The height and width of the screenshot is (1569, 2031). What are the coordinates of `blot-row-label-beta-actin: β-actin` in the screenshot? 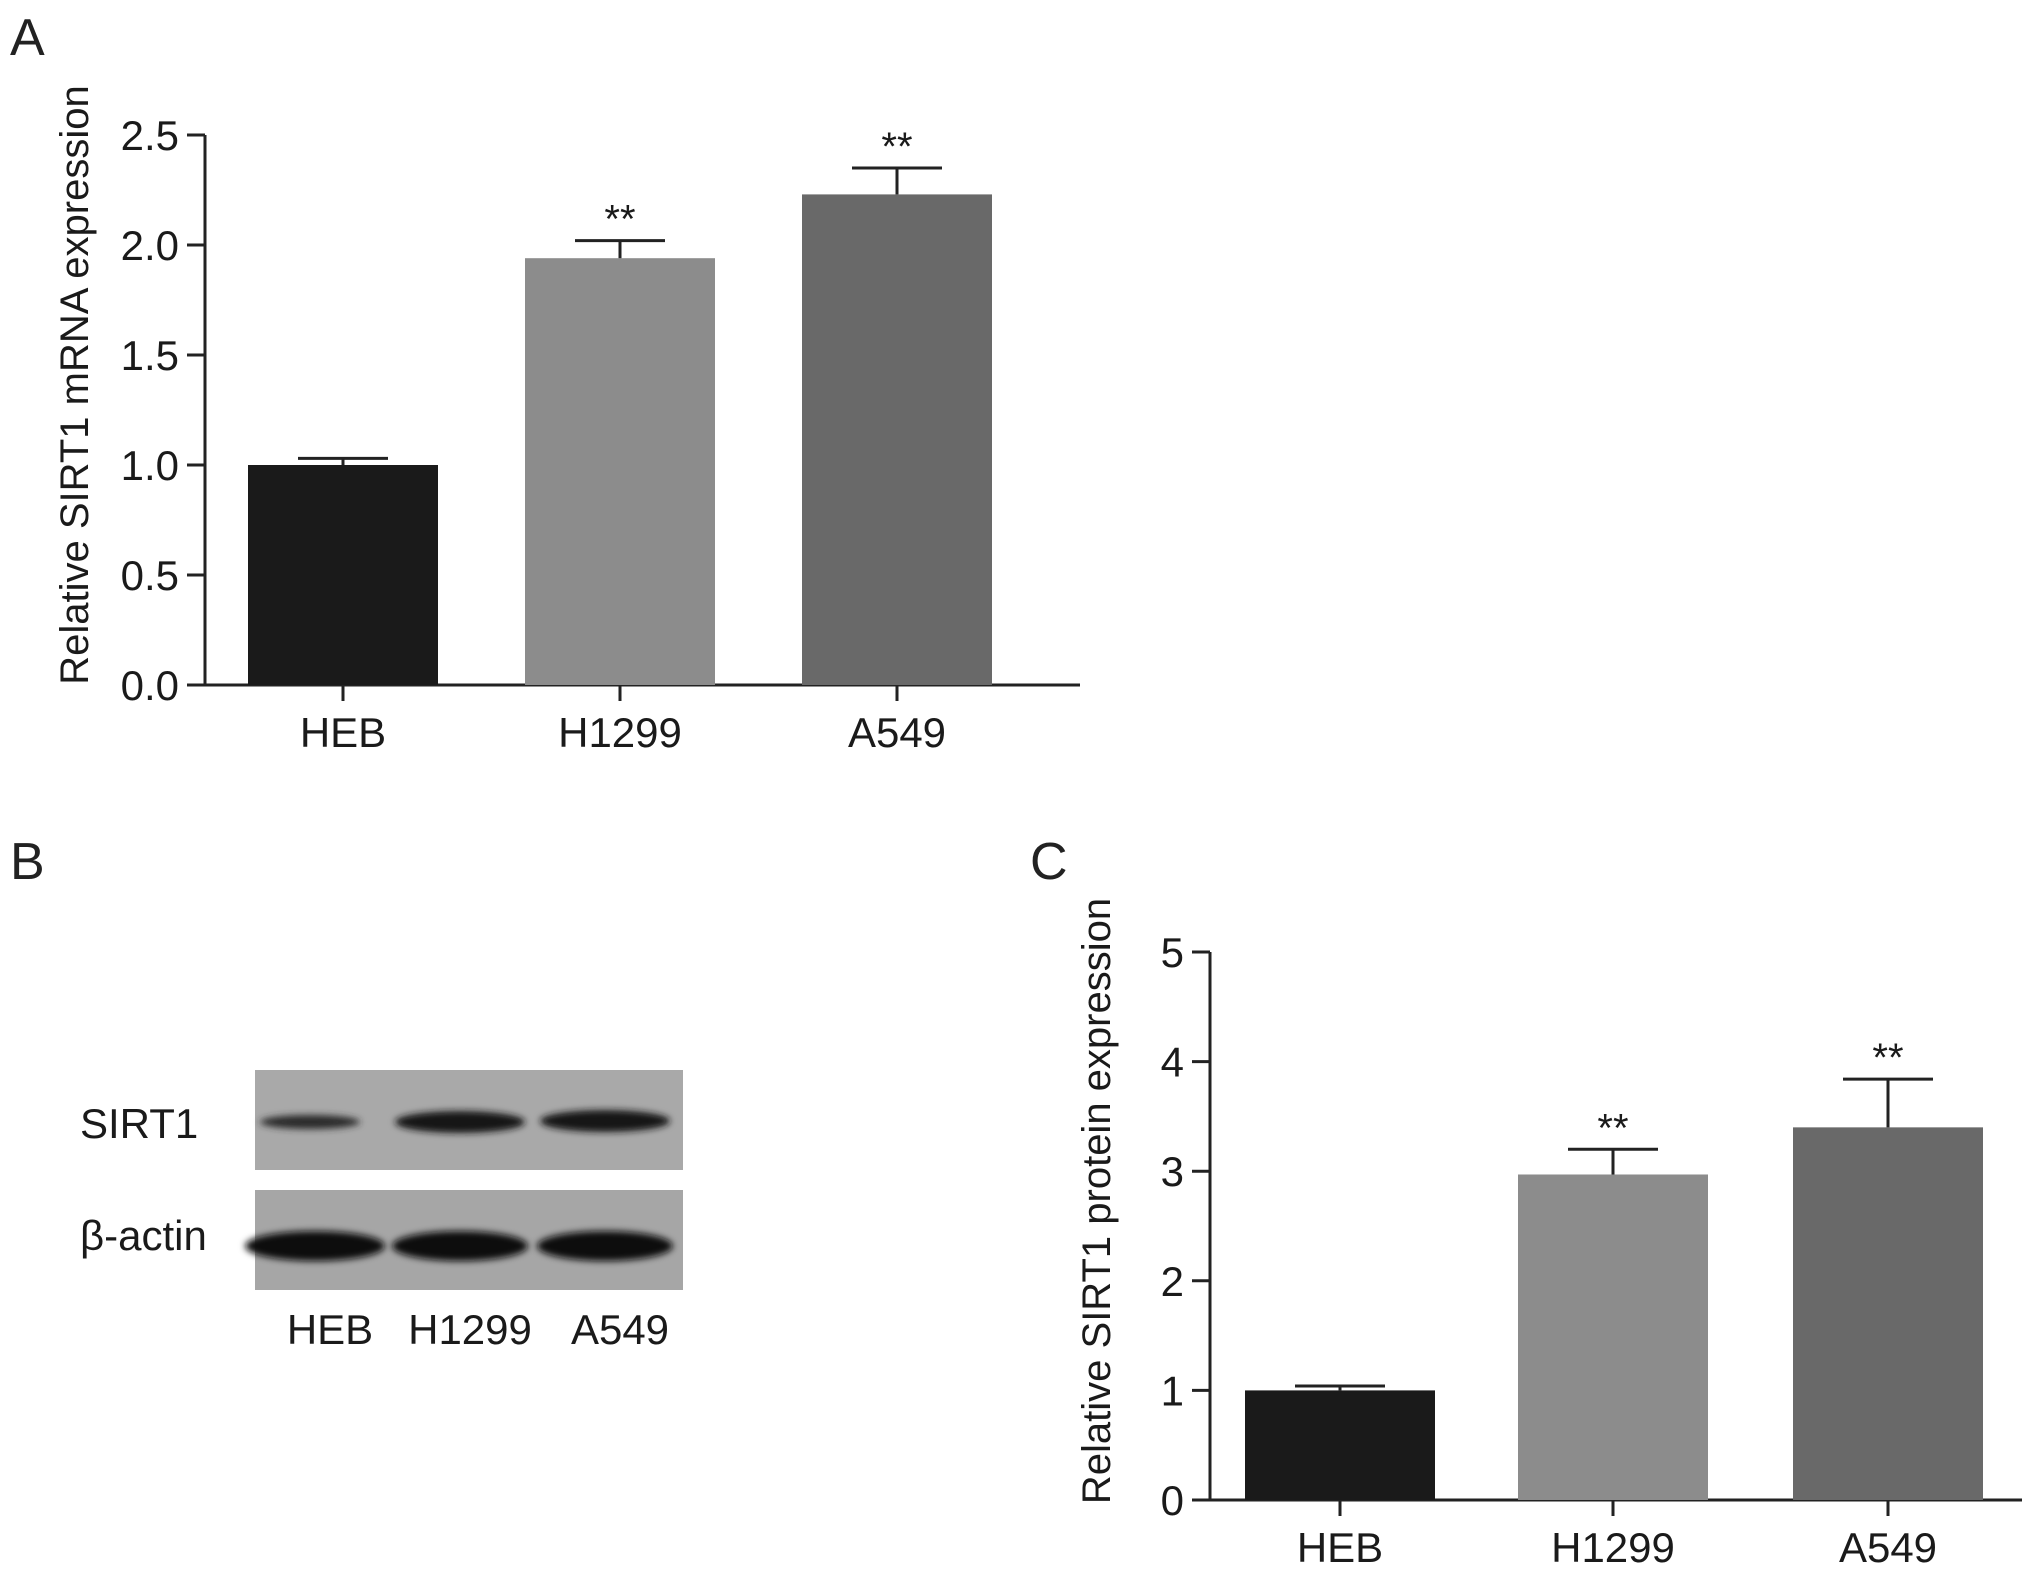 It's located at (143, 1235).